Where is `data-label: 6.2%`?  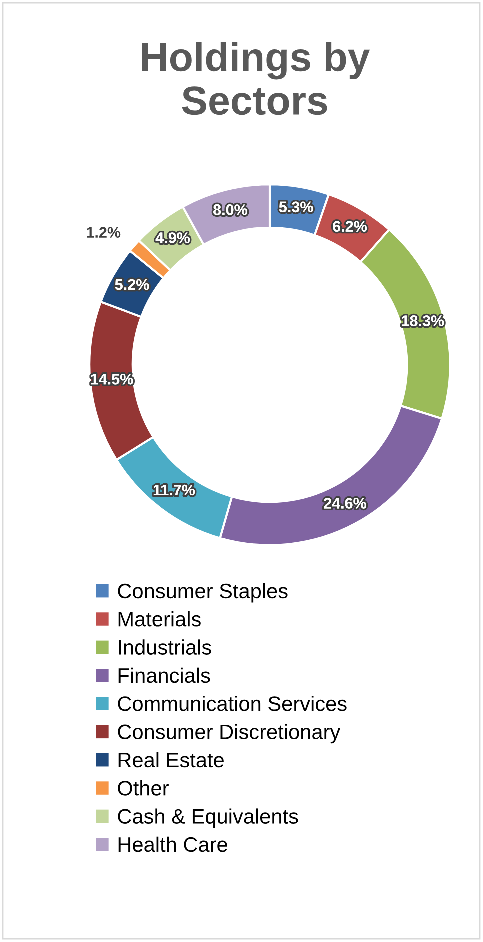
data-label: 6.2% is located at coordinates (350, 226).